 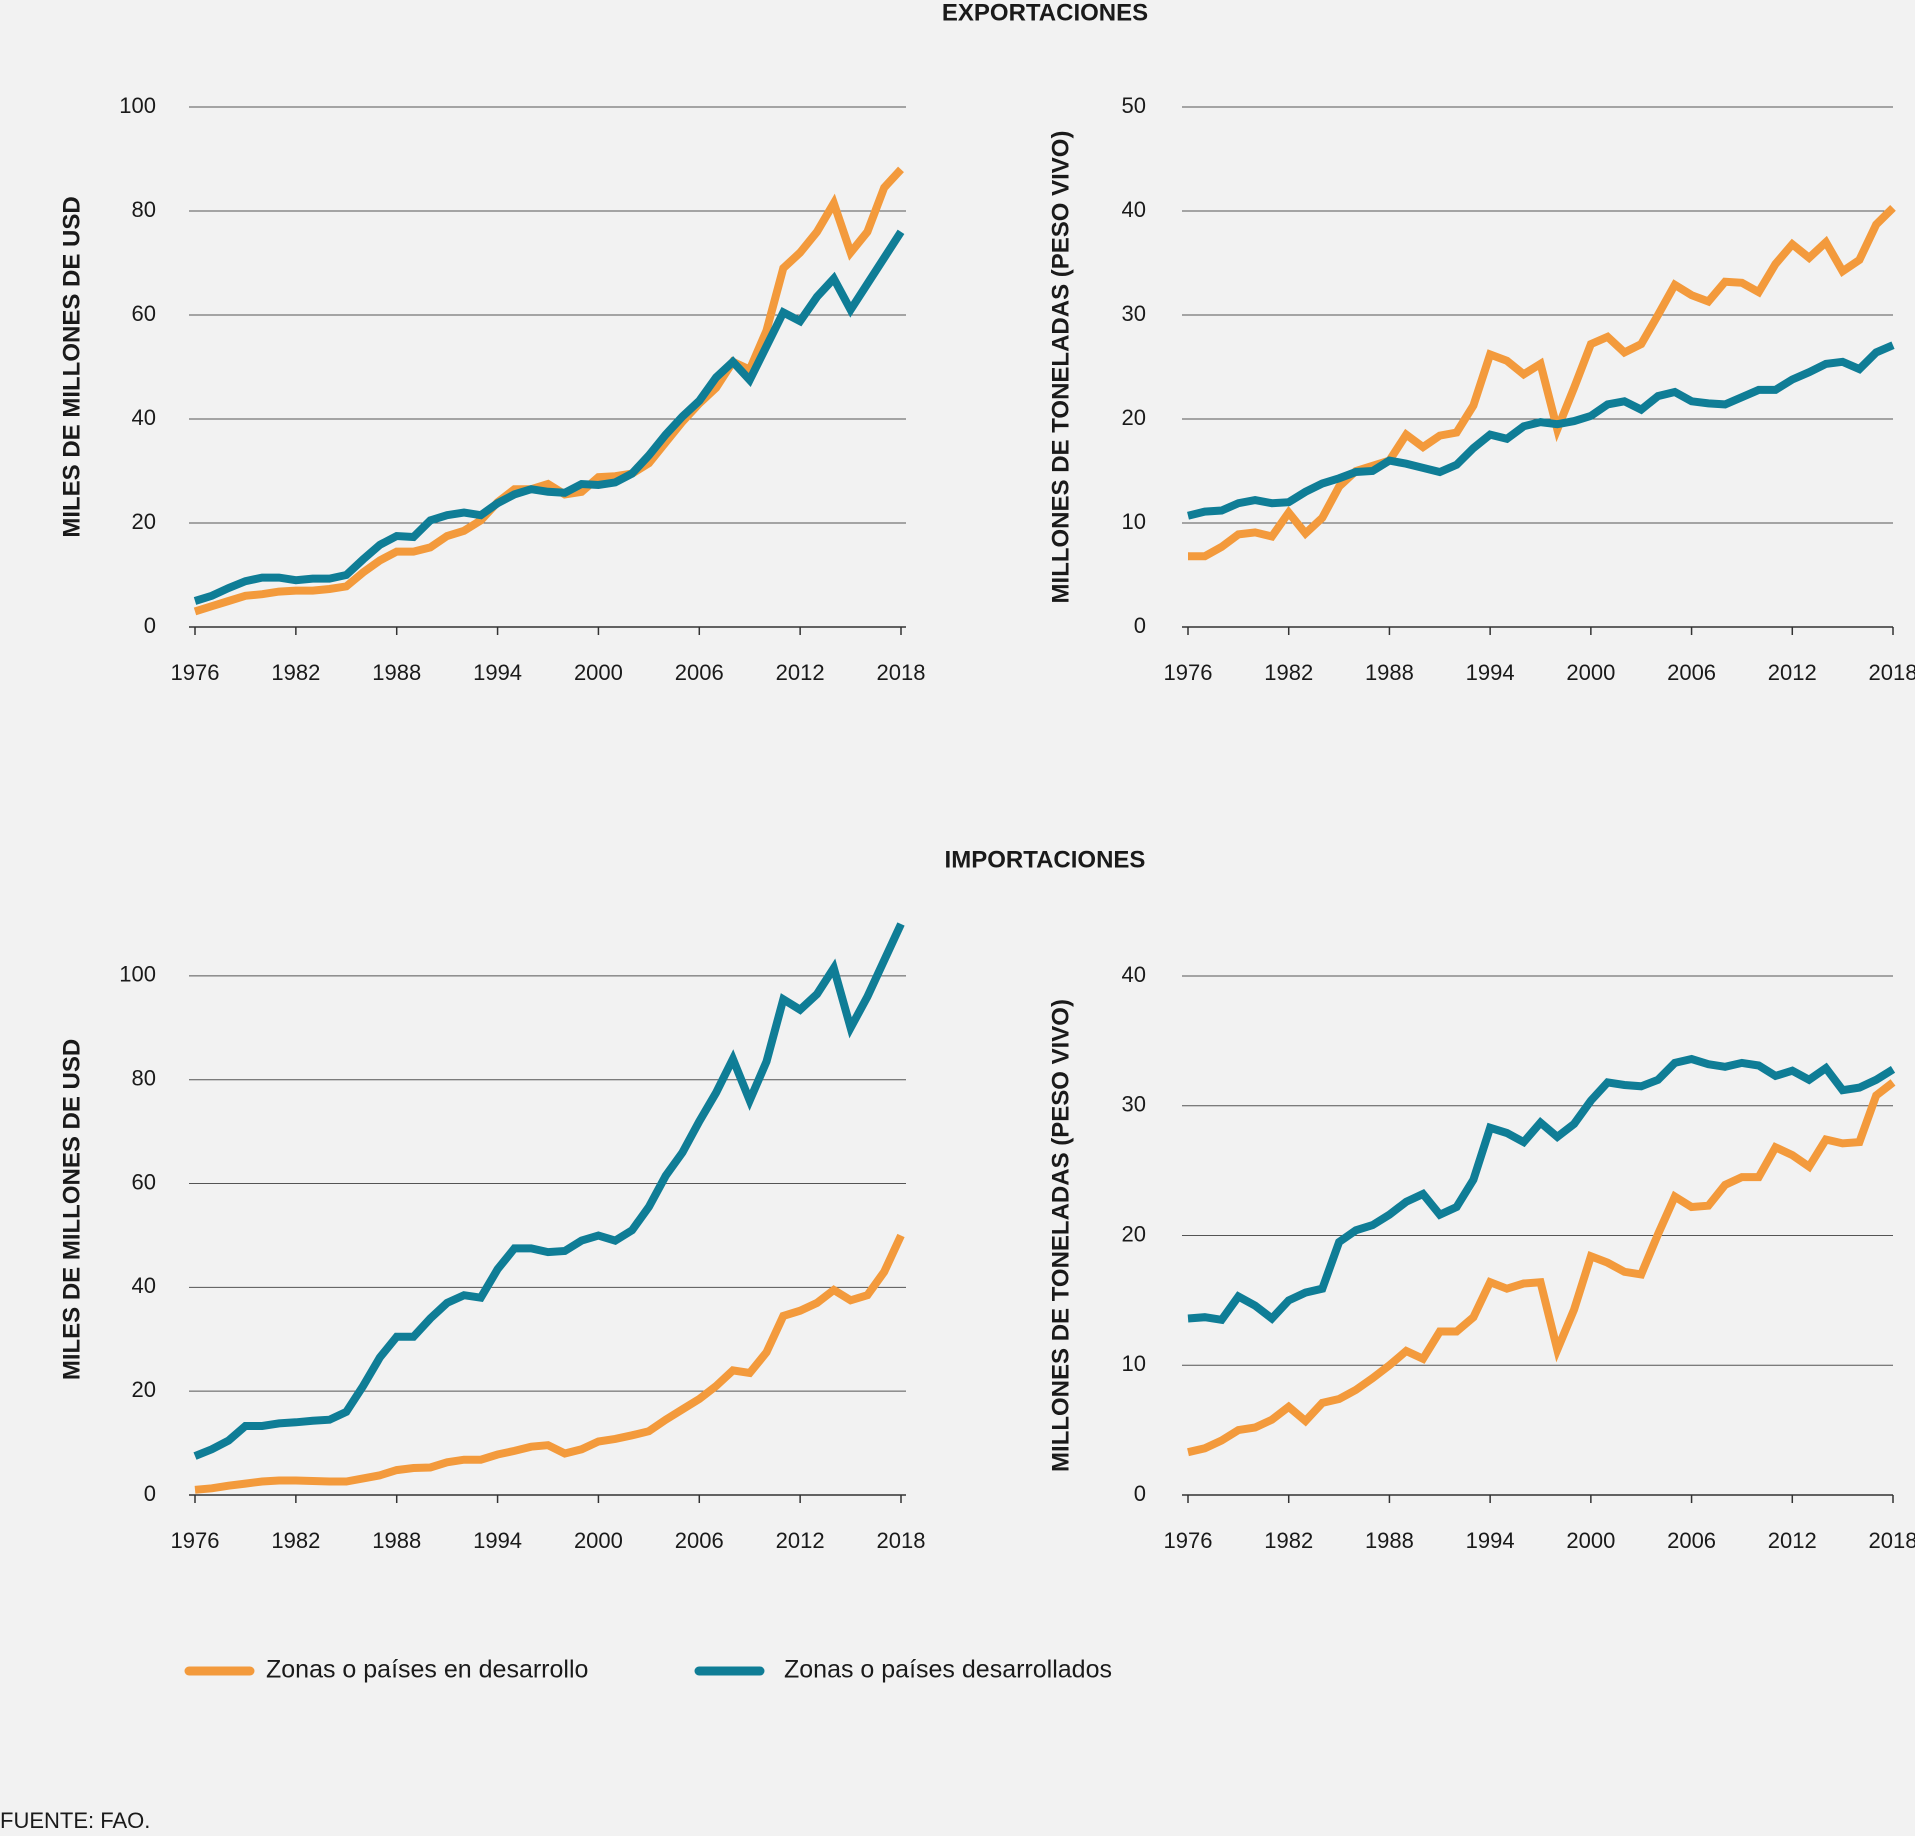 What do you see at coordinates (75, 1820) in the screenshot?
I see `source-note: FUENTE: FAO.` at bounding box center [75, 1820].